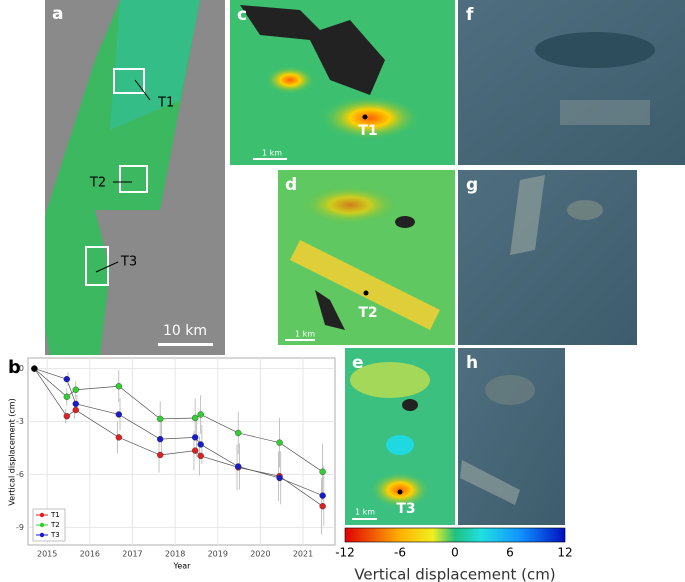 The height and width of the screenshot is (582, 685). What do you see at coordinates (47, 554) in the screenshot?
I see `x-tick-label: 2015` at bounding box center [47, 554].